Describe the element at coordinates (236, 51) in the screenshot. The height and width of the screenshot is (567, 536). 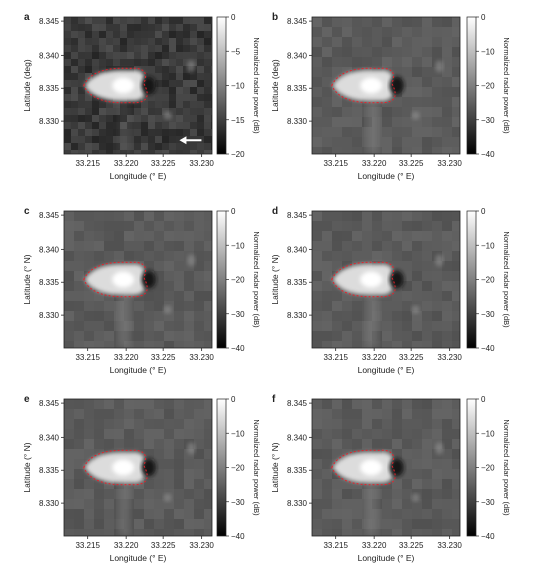
I see `colorbar-tick-label: −5` at that location.